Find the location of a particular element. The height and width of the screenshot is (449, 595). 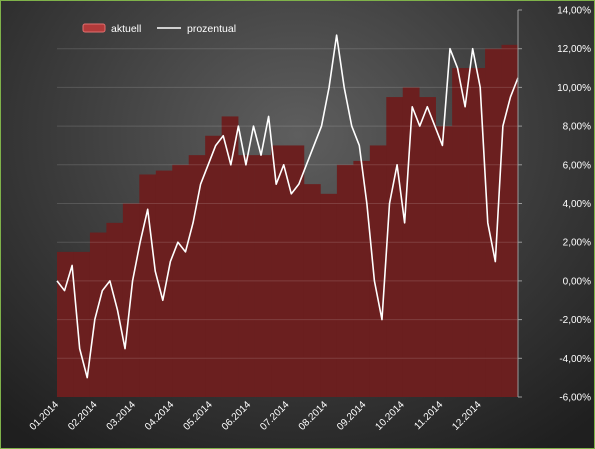

x-tick-label: 01.2014 is located at coordinates (45, 416).